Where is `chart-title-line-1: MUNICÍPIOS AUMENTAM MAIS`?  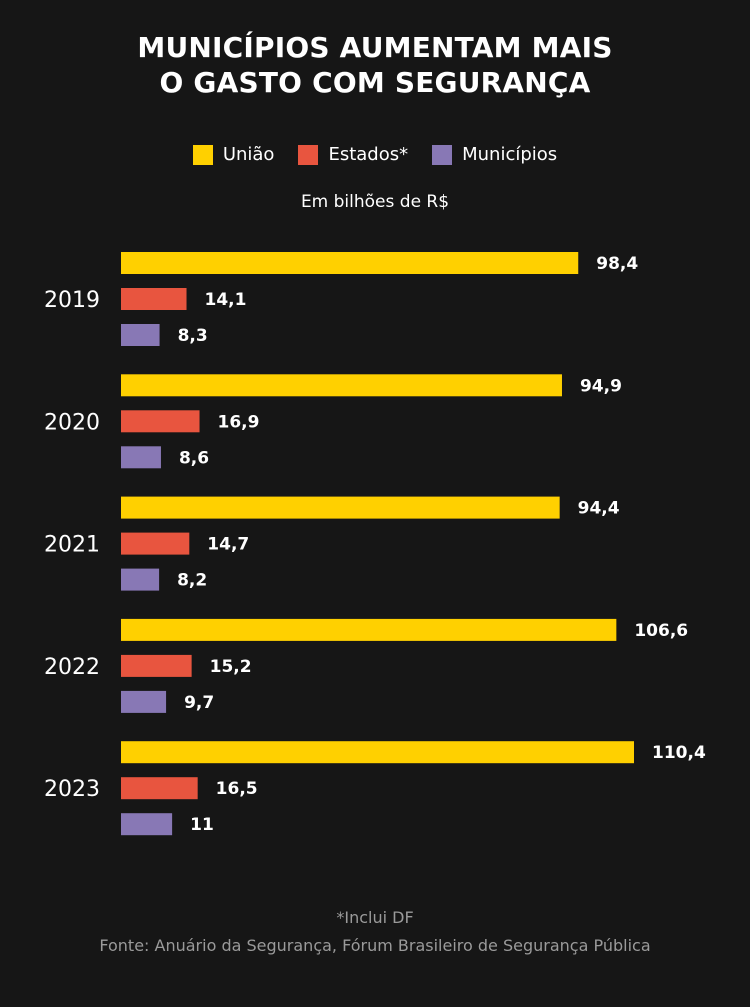 chart-title-line-1: MUNICÍPIOS AUMENTAM MAIS is located at coordinates (375, 47).